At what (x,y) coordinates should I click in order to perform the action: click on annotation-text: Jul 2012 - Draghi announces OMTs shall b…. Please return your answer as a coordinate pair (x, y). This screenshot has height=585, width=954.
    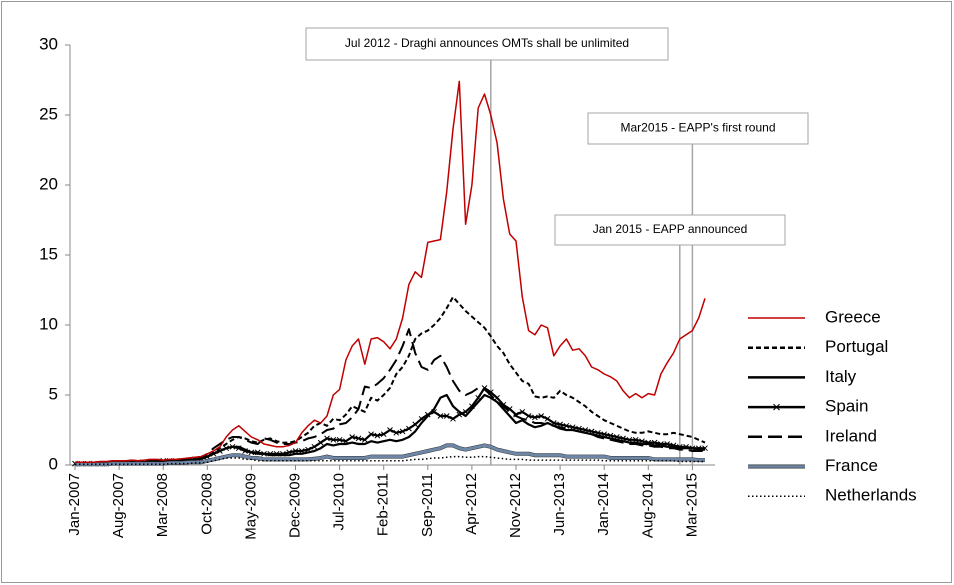
    Looking at the image, I should click on (487, 43).